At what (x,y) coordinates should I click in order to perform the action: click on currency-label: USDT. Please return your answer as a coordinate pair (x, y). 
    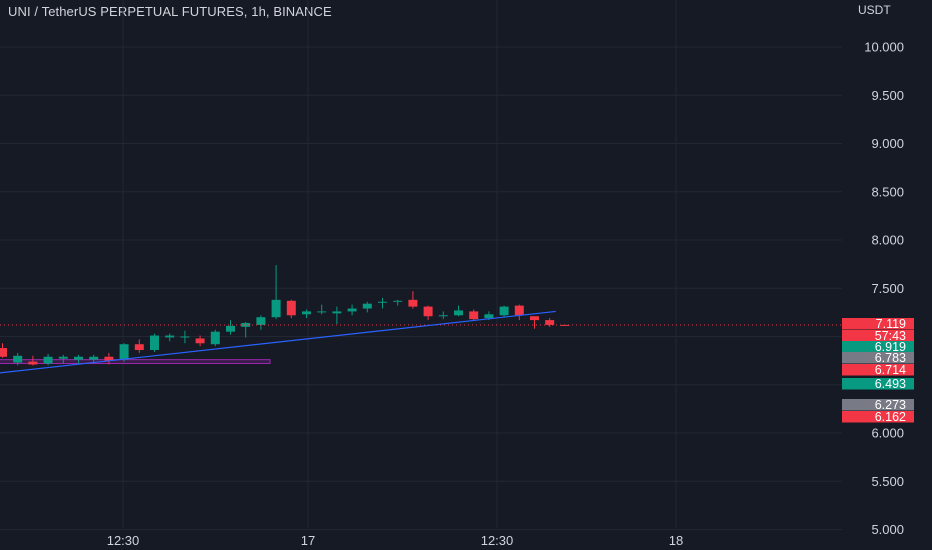
    Looking at the image, I should click on (874, 10).